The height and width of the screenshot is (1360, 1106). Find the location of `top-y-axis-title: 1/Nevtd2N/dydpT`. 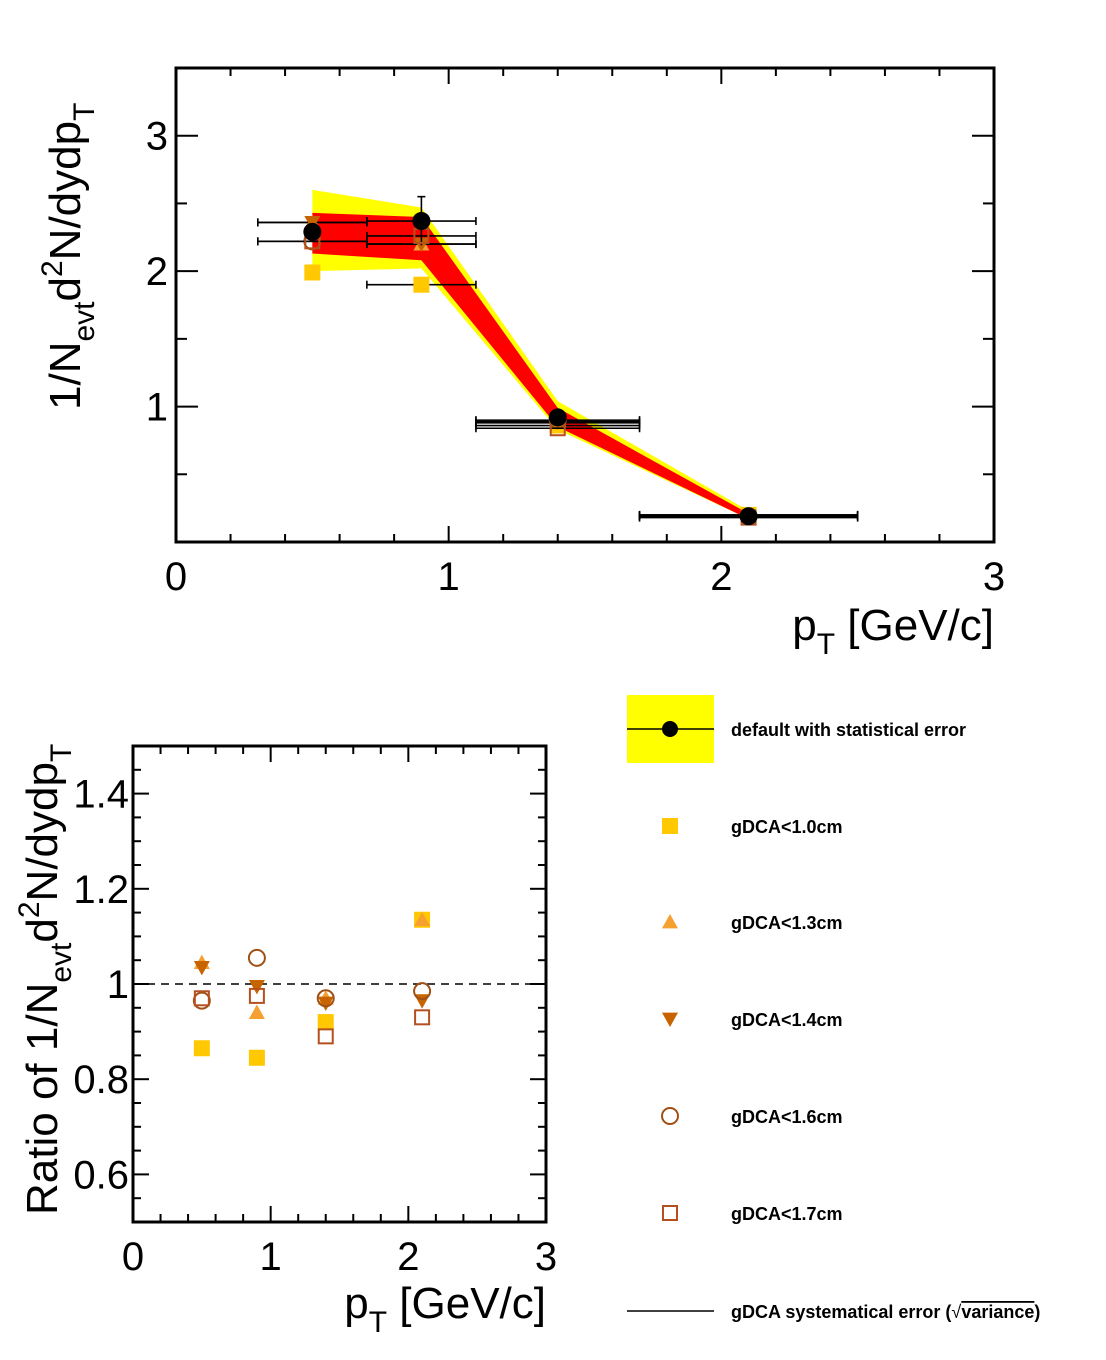

top-y-axis-title: 1/Nevtd2N/dydpT is located at coordinates (68, 256).